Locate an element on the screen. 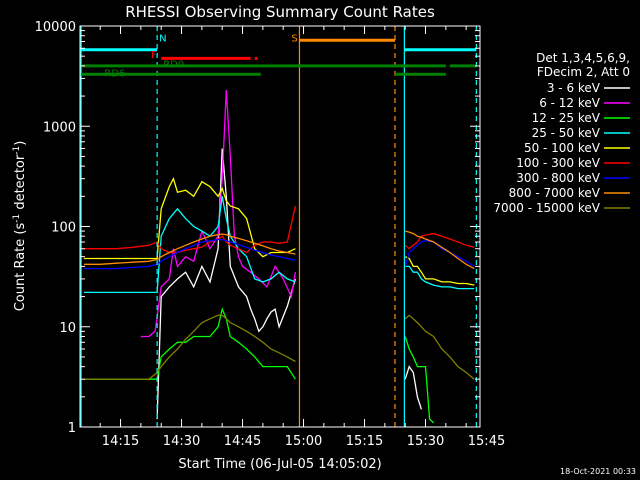  legend-label-4: 50 - 100 keV is located at coordinates (562, 148).